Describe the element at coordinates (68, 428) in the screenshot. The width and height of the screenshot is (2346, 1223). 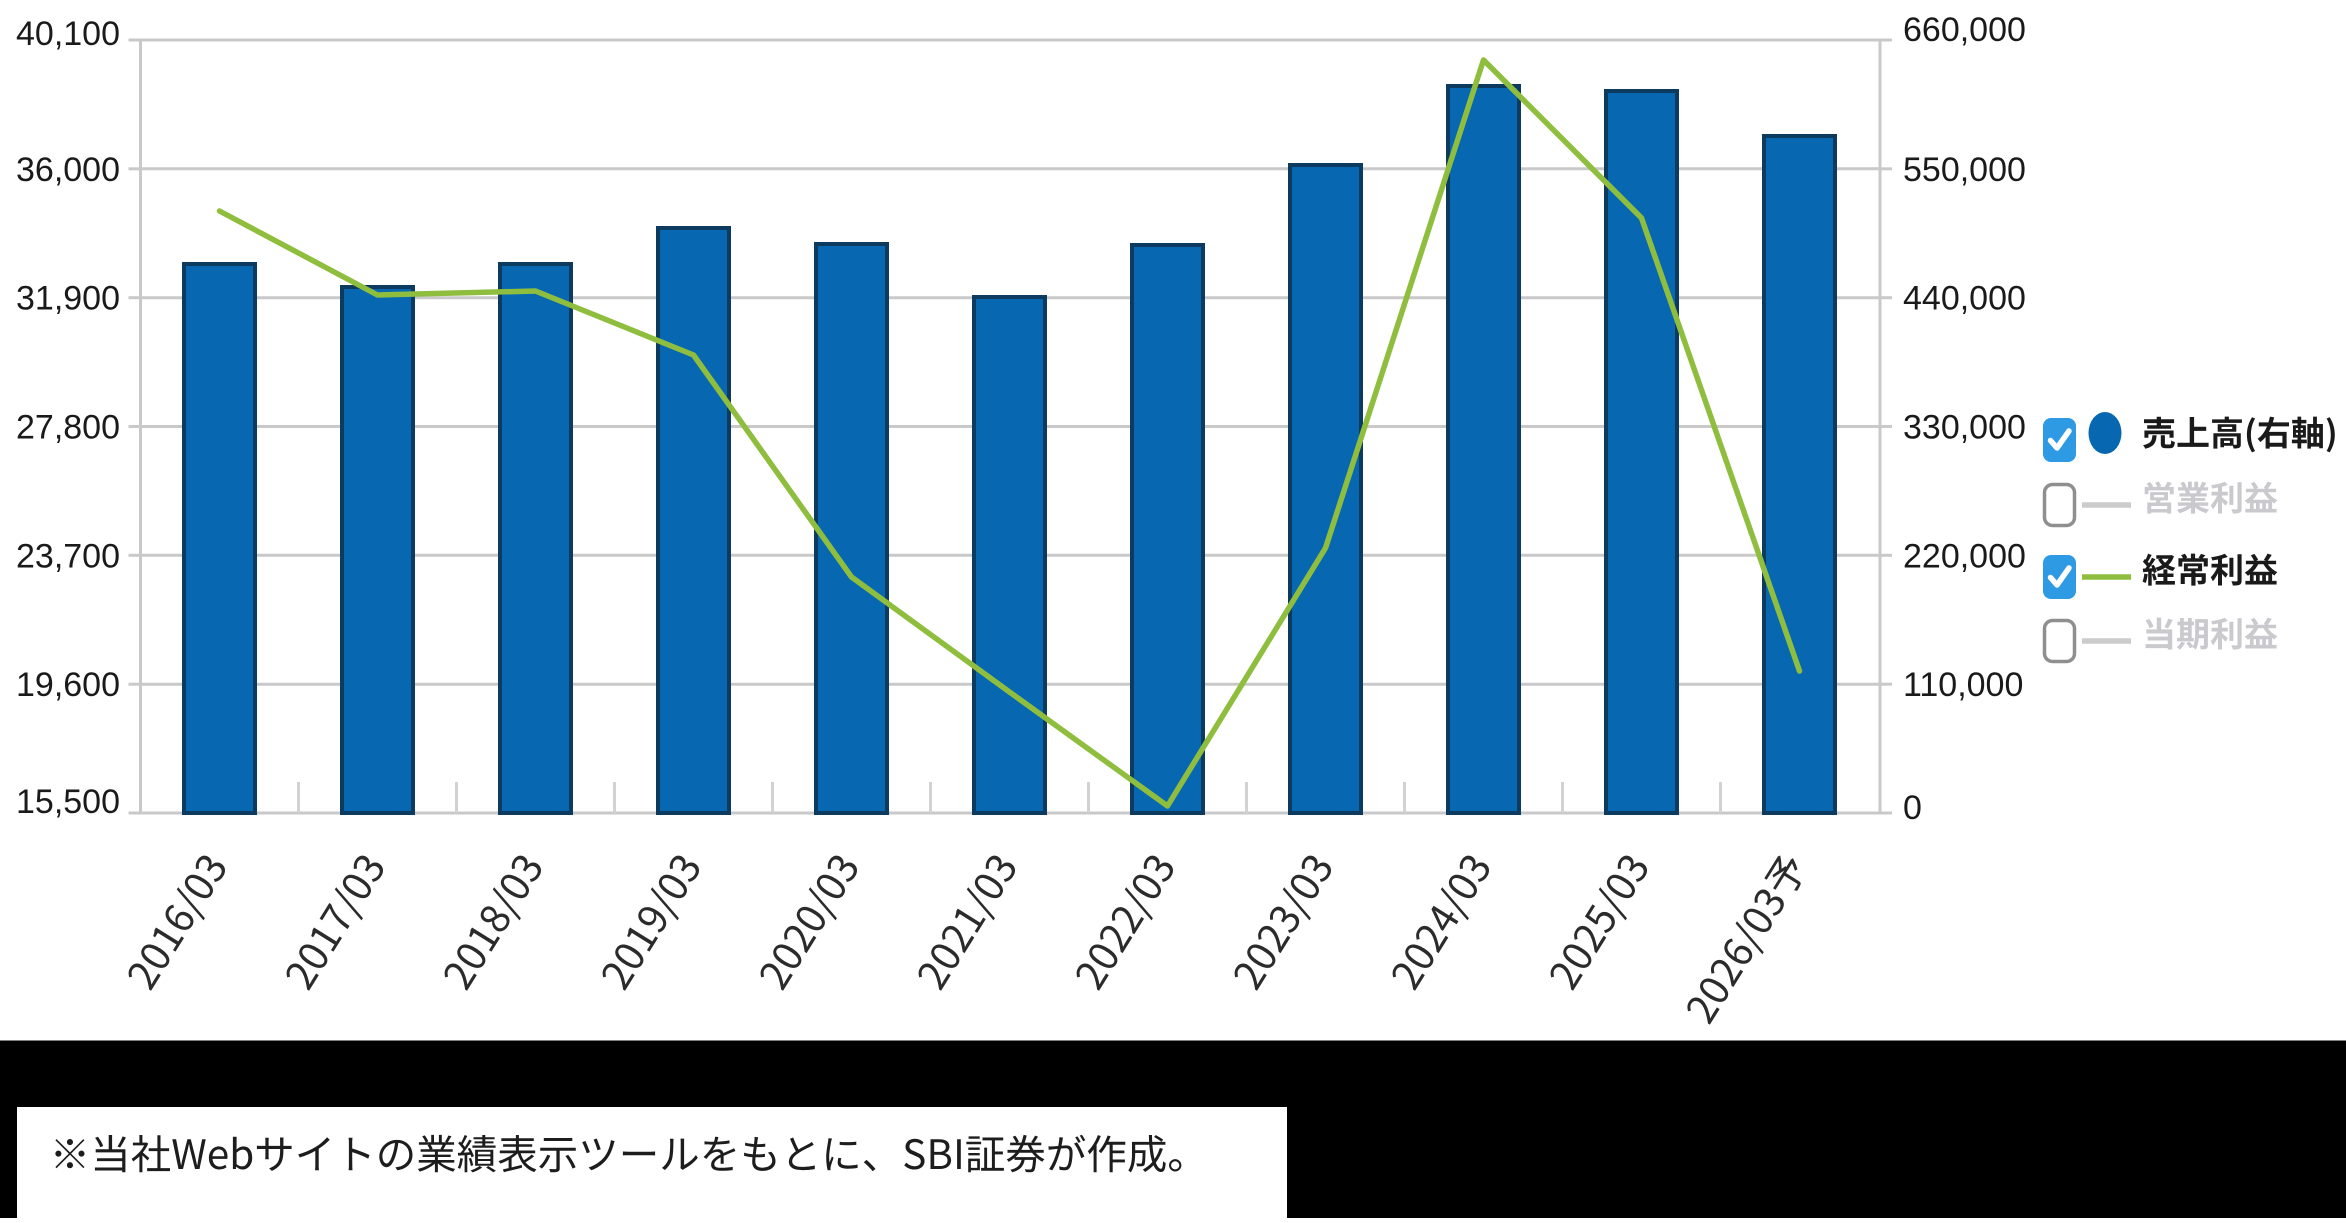
I see `svg-text: 27,800` at that location.